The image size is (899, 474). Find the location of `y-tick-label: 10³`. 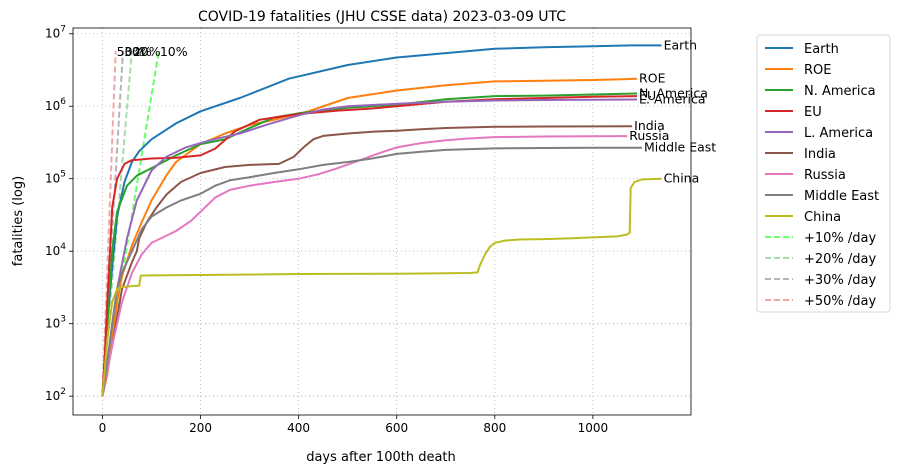

y-tick-label: 10³ is located at coordinates (55, 323).